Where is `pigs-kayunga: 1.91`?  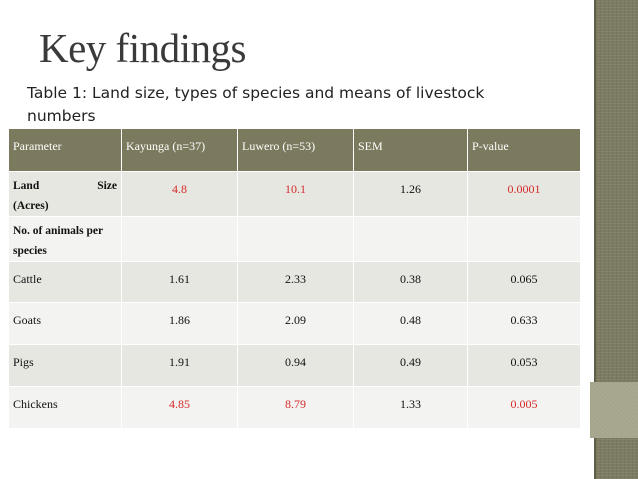 pigs-kayunga: 1.91 is located at coordinates (179, 365).